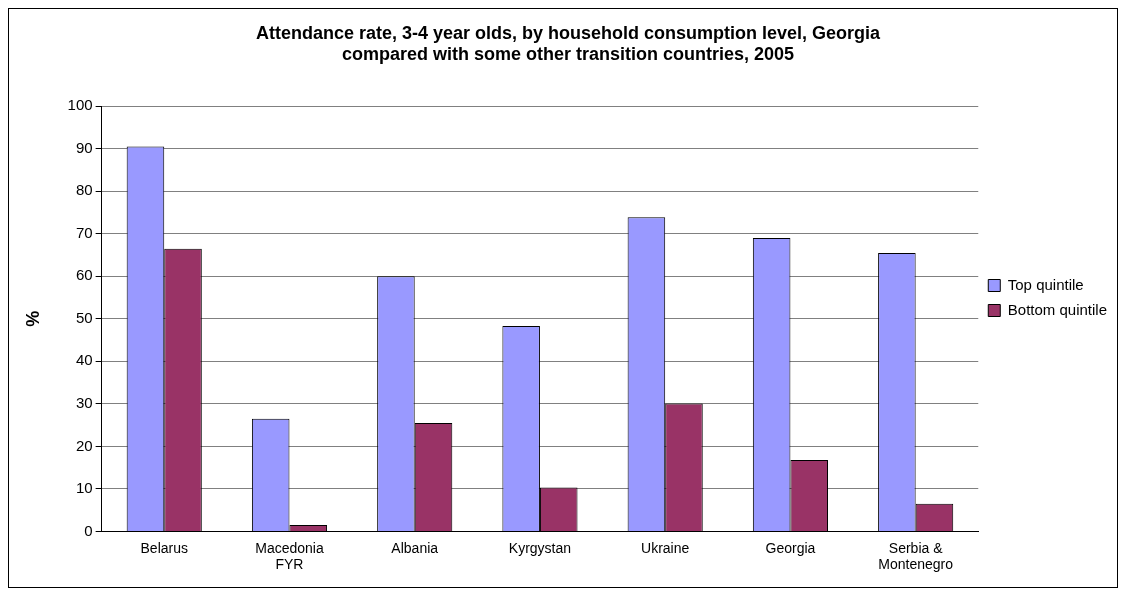 This screenshot has width=1125, height=597. I want to click on x-tick-label: Belarus, so click(164, 547).